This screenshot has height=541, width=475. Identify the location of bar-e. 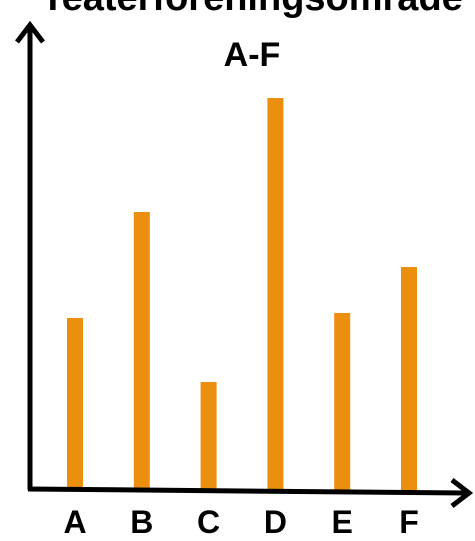
(342, 401).